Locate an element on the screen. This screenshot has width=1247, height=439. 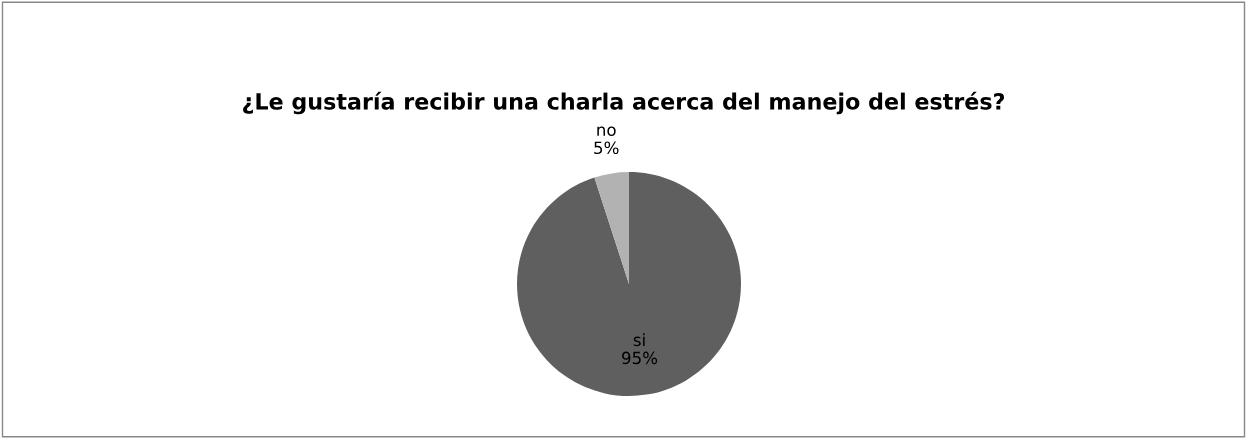
chart-title: ¿Le gustaría recibir una charla acerca del manejo del estrés? is located at coordinates (624, 103).